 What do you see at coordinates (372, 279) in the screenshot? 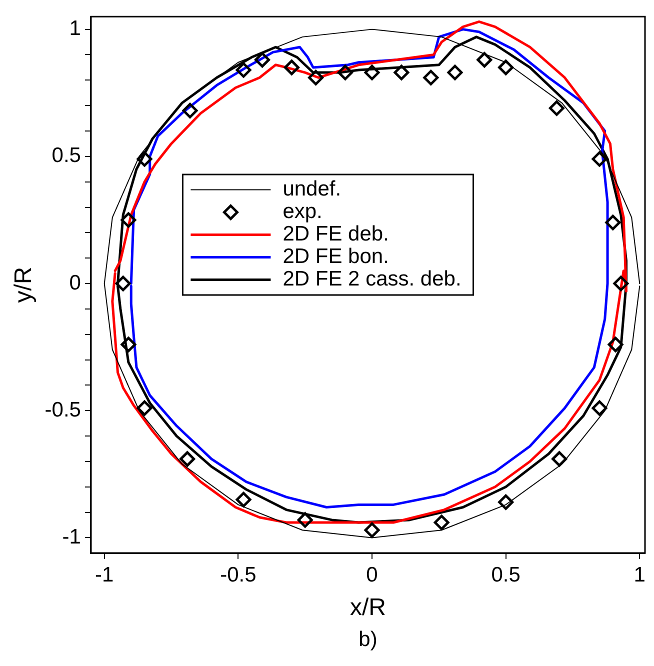
I see `legend-label: 2D FE 2 cass. deb.` at bounding box center [372, 279].